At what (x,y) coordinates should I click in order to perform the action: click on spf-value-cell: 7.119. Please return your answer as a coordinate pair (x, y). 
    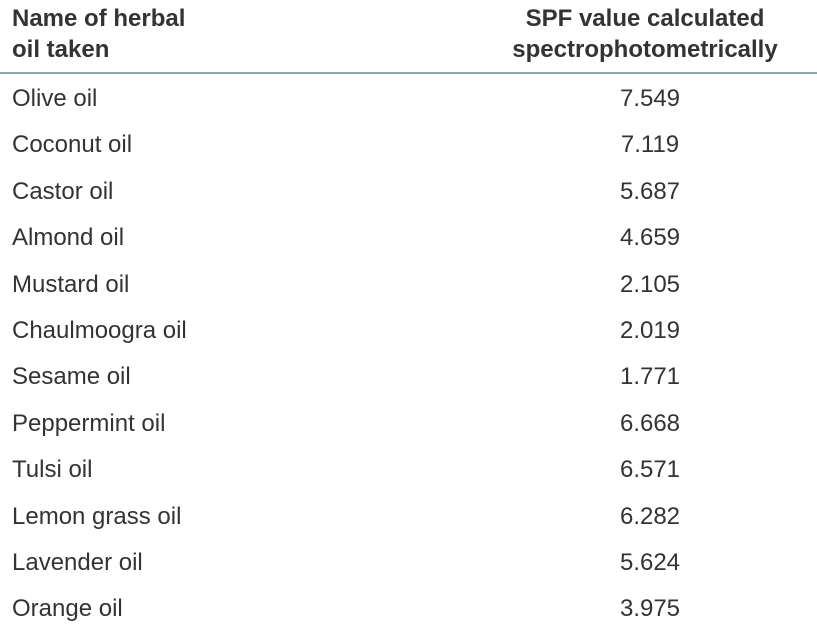
    Looking at the image, I should click on (650, 145).